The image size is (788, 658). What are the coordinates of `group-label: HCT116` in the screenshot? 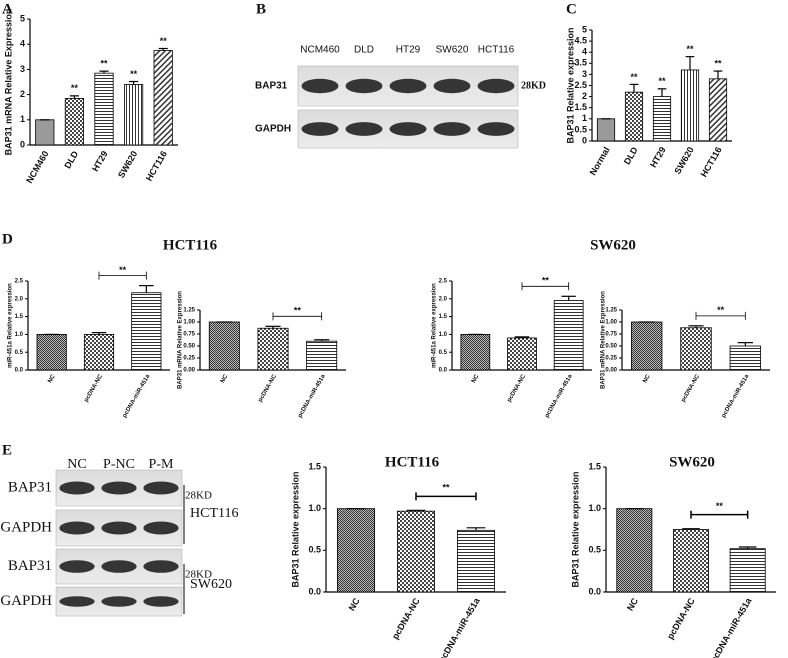 It's located at (214, 513).